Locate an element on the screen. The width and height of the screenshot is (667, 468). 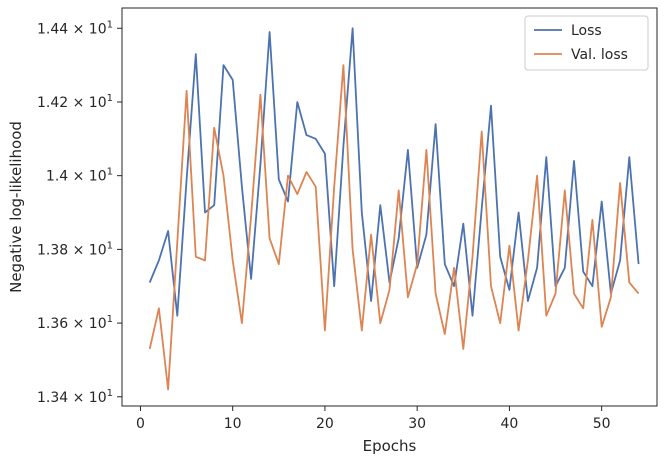
x-tick-label: 0 is located at coordinates (140, 424).